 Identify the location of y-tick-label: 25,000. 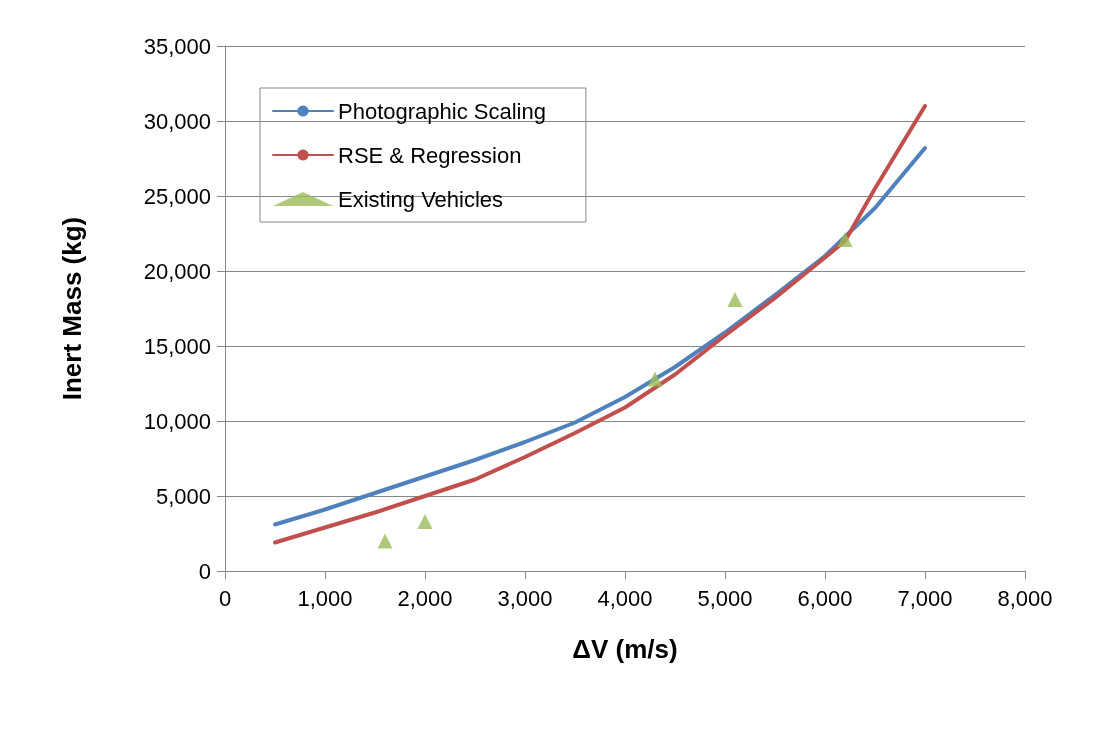
(177, 196).